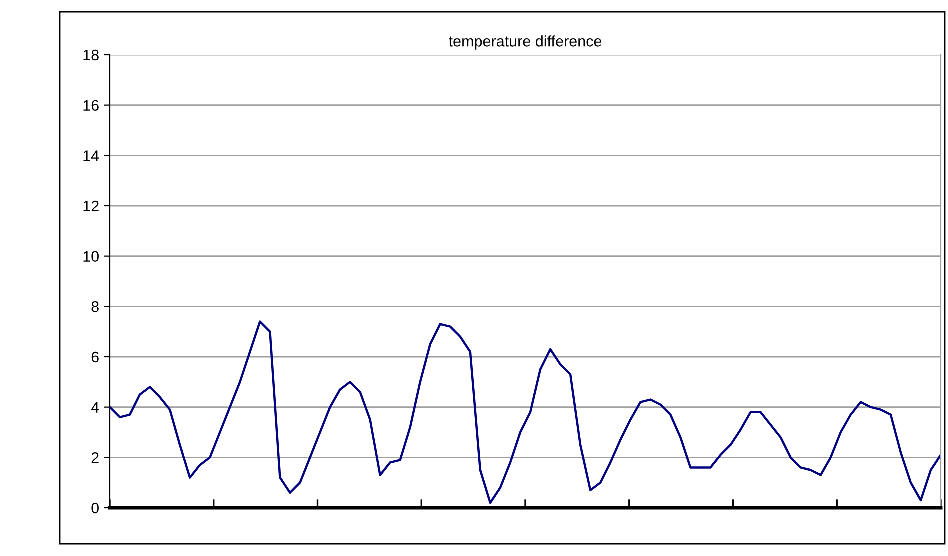 The width and height of the screenshot is (948, 556). I want to click on y-tick-label: 2, so click(95, 458).